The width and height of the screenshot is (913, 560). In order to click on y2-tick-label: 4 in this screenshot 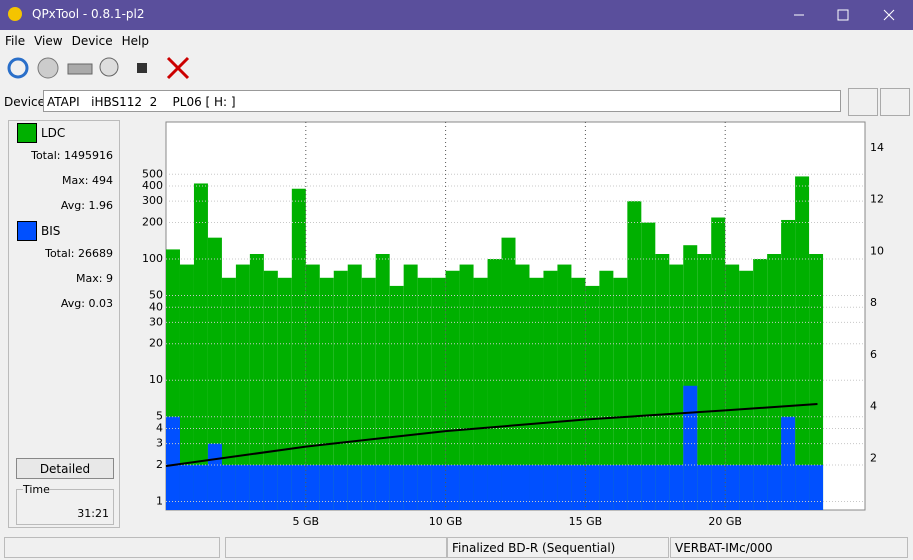, I will do `click(873, 406)`.